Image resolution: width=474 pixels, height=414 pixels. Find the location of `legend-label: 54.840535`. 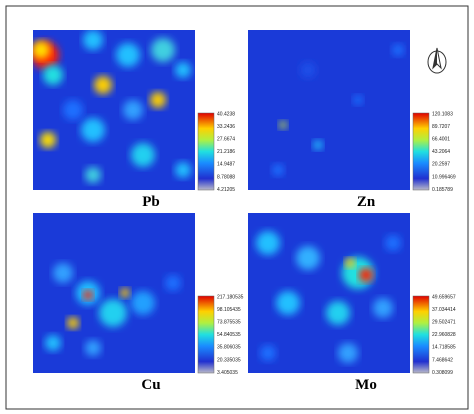

legend-label: 54.840535 is located at coordinates (229, 335).